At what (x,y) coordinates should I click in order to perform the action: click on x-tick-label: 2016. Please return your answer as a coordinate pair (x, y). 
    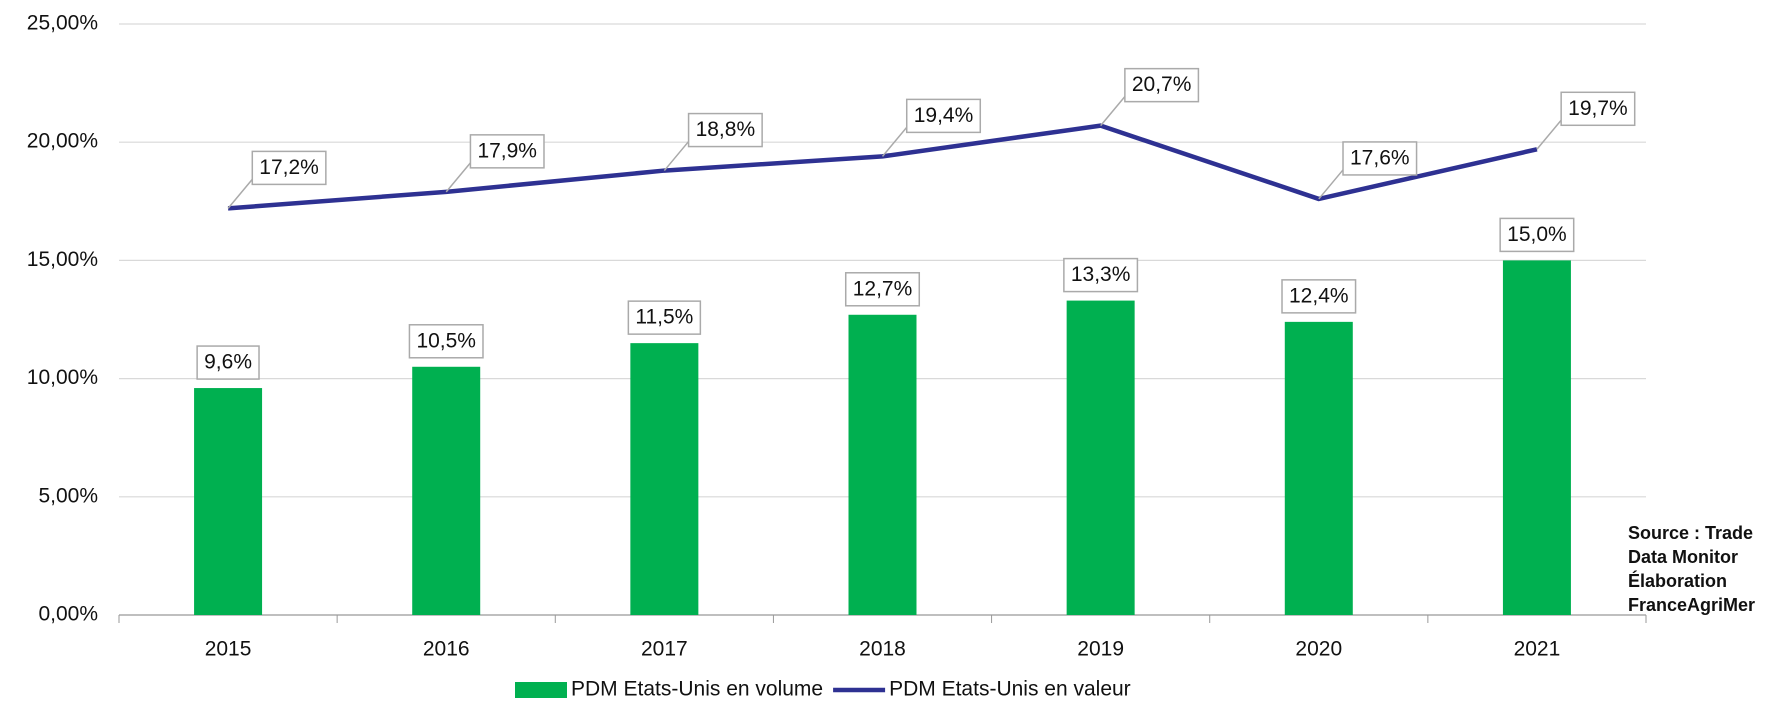
    Looking at the image, I should click on (446, 649).